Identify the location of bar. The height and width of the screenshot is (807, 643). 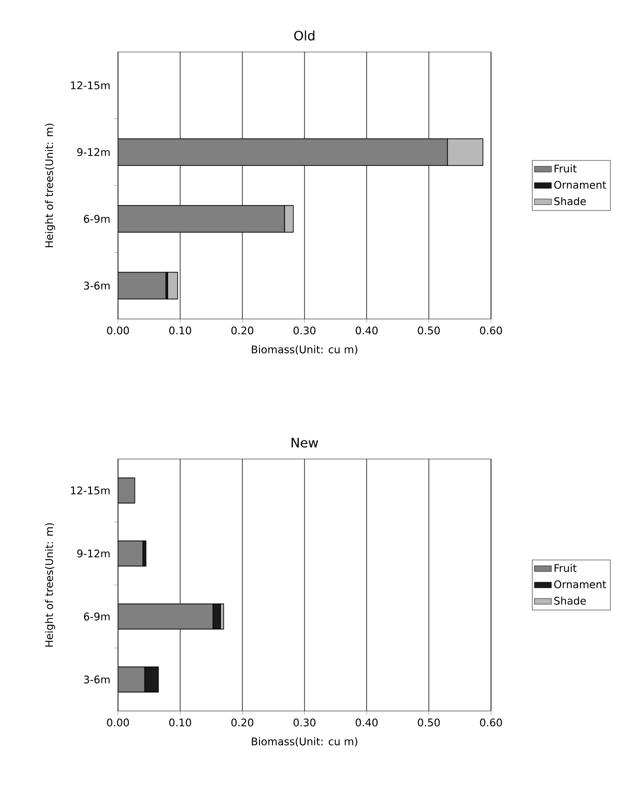
(172, 286).